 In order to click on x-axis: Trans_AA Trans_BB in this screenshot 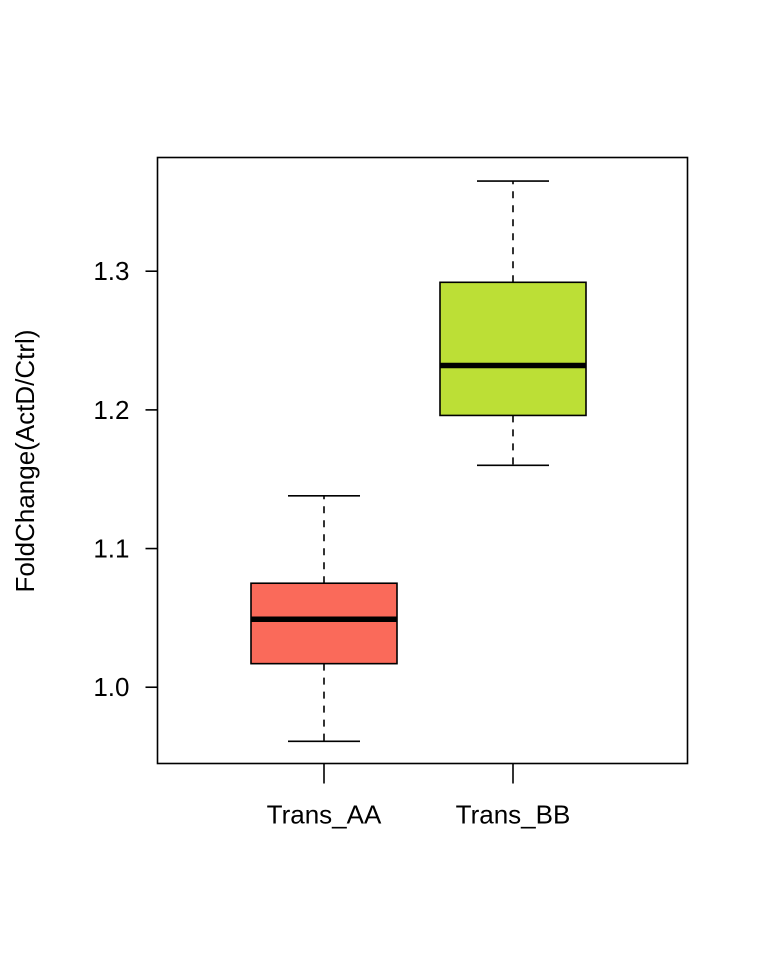, I will do `click(419, 796)`.